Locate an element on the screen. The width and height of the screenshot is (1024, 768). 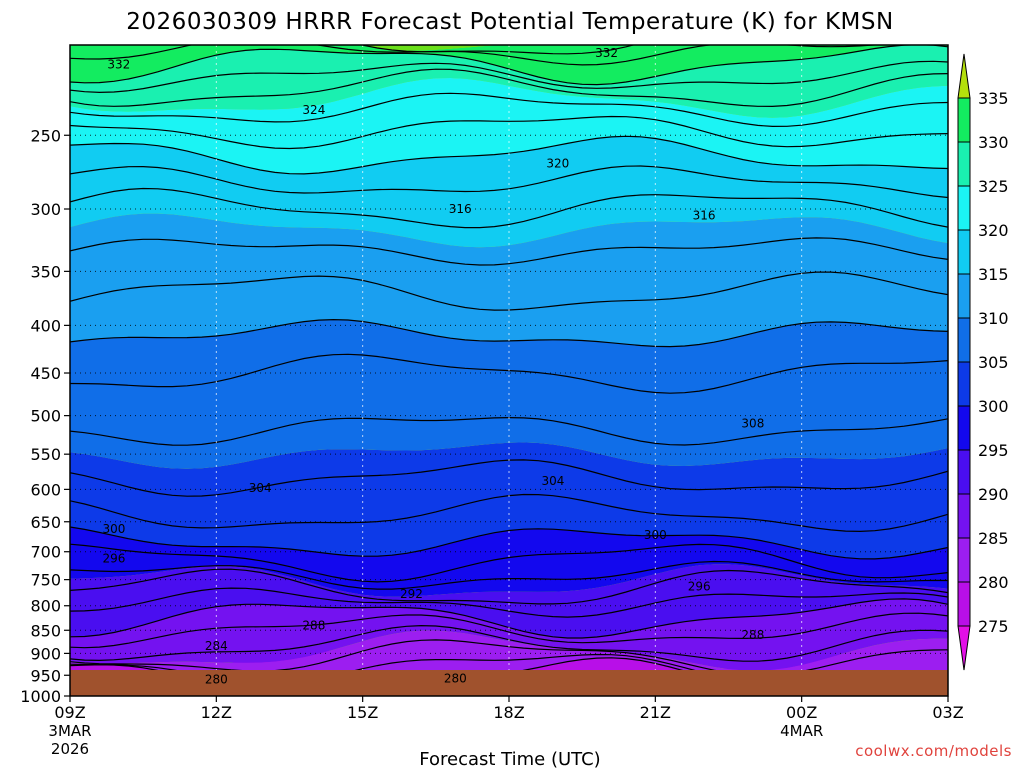
colorbar-tick-label: 330 is located at coordinates (993, 142).